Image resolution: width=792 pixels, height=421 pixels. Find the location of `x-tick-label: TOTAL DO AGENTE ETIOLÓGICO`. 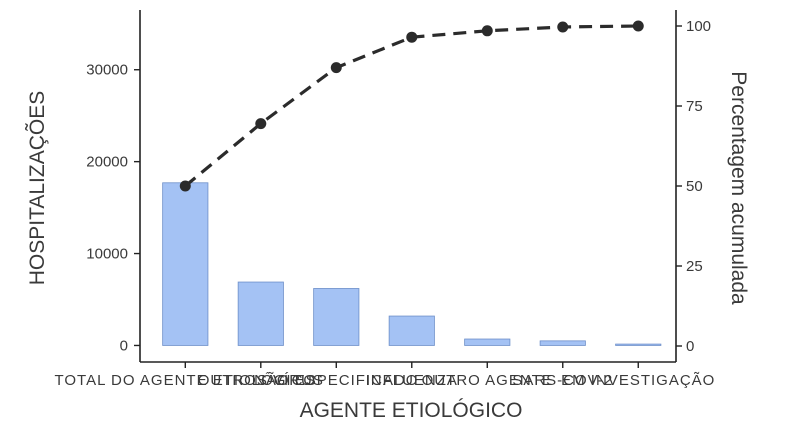

x-tick-label: TOTAL DO AGENTE ETIOLÓGICO is located at coordinates (185, 380).